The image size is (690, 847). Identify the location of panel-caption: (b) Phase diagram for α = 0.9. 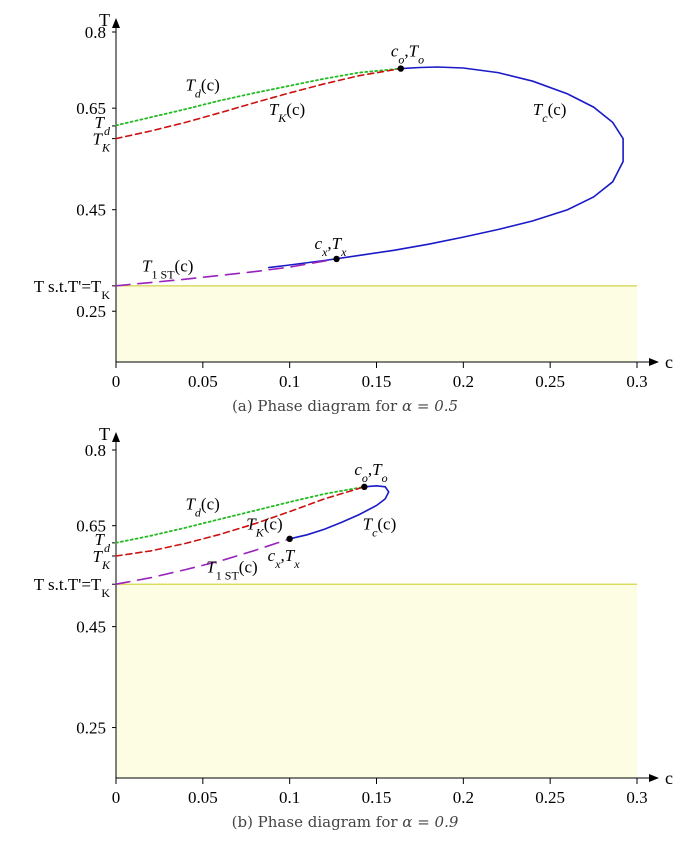
(345, 822).